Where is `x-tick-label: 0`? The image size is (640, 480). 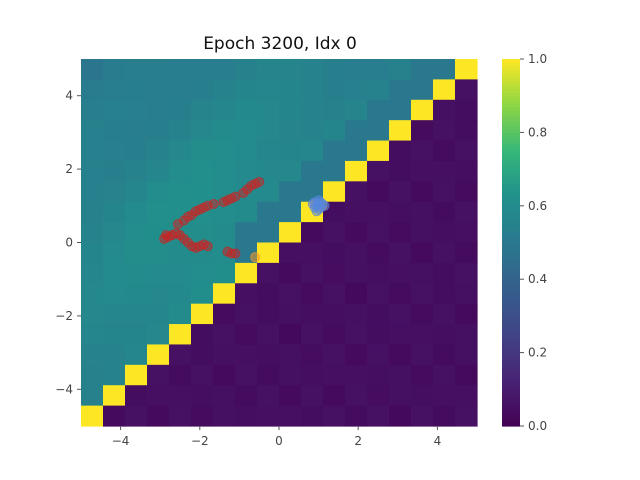 x-tick-label: 0 is located at coordinates (279, 441).